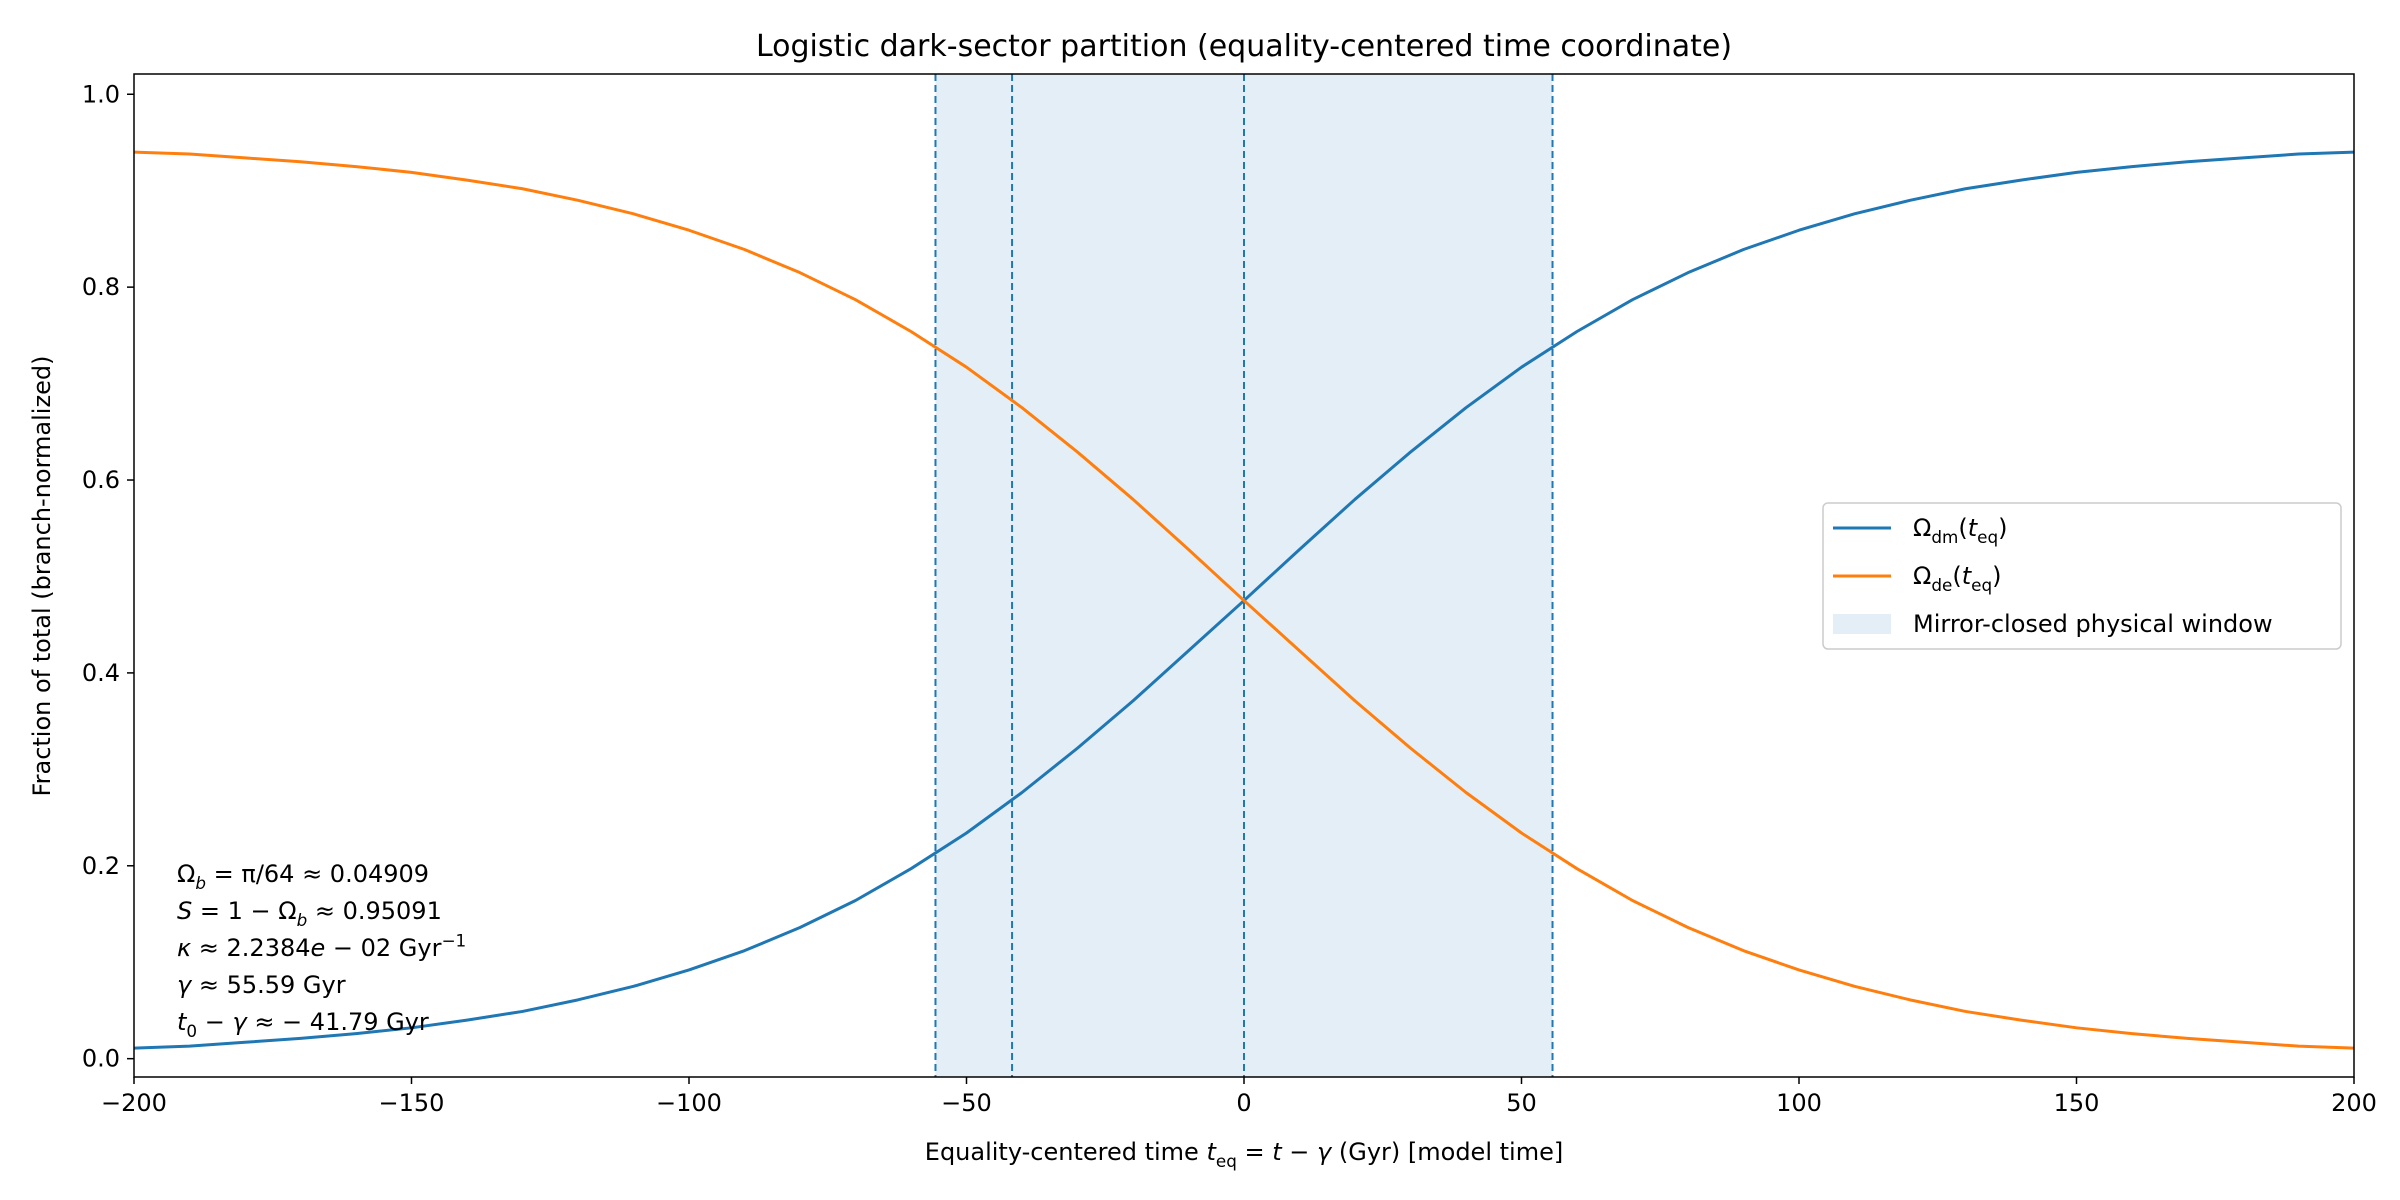 This screenshot has width=2400, height=1200. What do you see at coordinates (1254, 1152) in the screenshot?
I see `text-segment: =` at bounding box center [1254, 1152].